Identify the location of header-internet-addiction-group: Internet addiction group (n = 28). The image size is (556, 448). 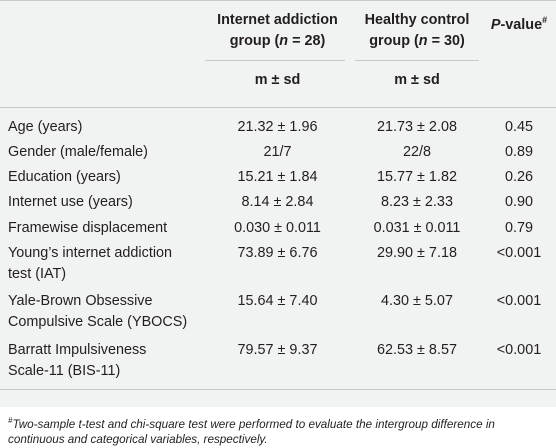
(277, 30).